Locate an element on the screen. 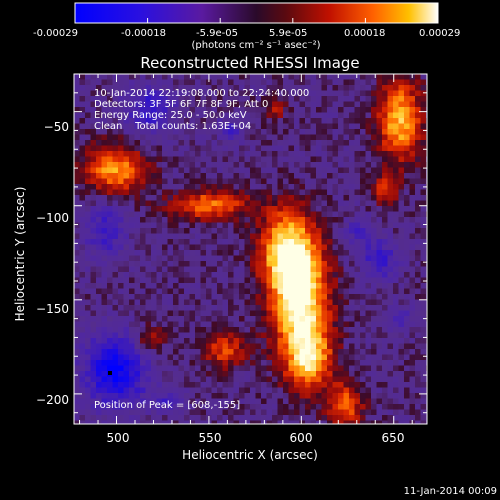 Image resolution: width=500 pixels, height=500 pixels. y-tick-label: −200 is located at coordinates (52, 400).